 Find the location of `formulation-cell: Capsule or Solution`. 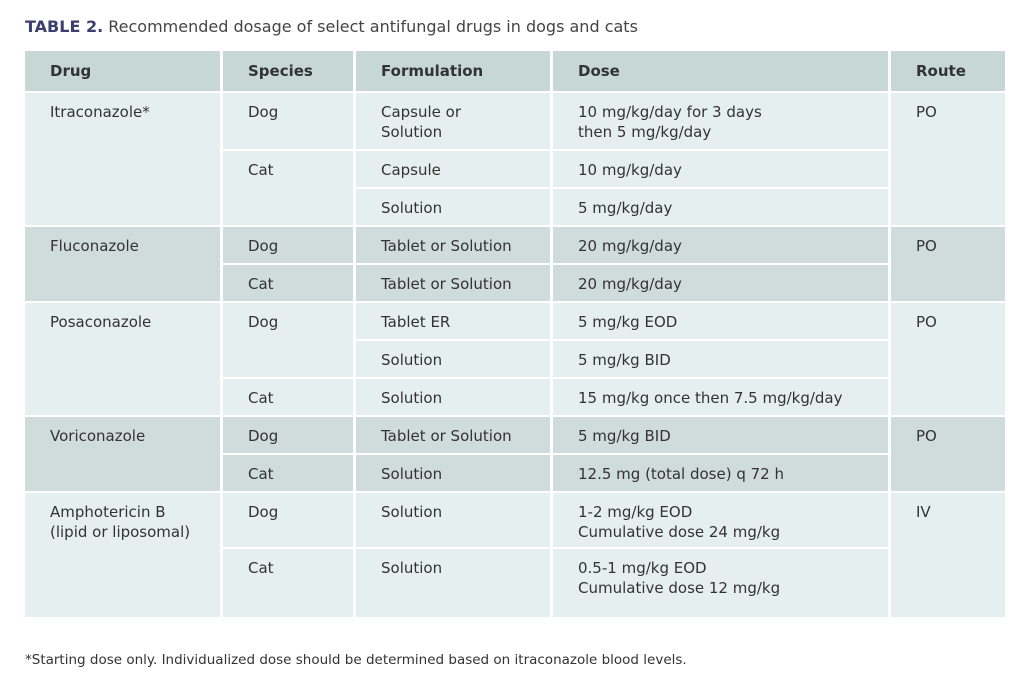

formulation-cell: Capsule or Solution is located at coordinates (453, 121).